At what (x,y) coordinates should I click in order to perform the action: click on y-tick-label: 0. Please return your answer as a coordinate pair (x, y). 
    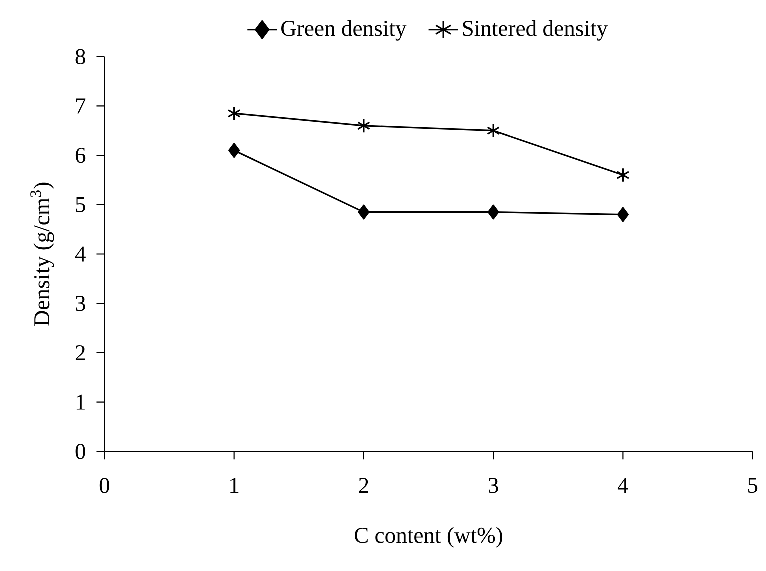
    Looking at the image, I should click on (81, 452).